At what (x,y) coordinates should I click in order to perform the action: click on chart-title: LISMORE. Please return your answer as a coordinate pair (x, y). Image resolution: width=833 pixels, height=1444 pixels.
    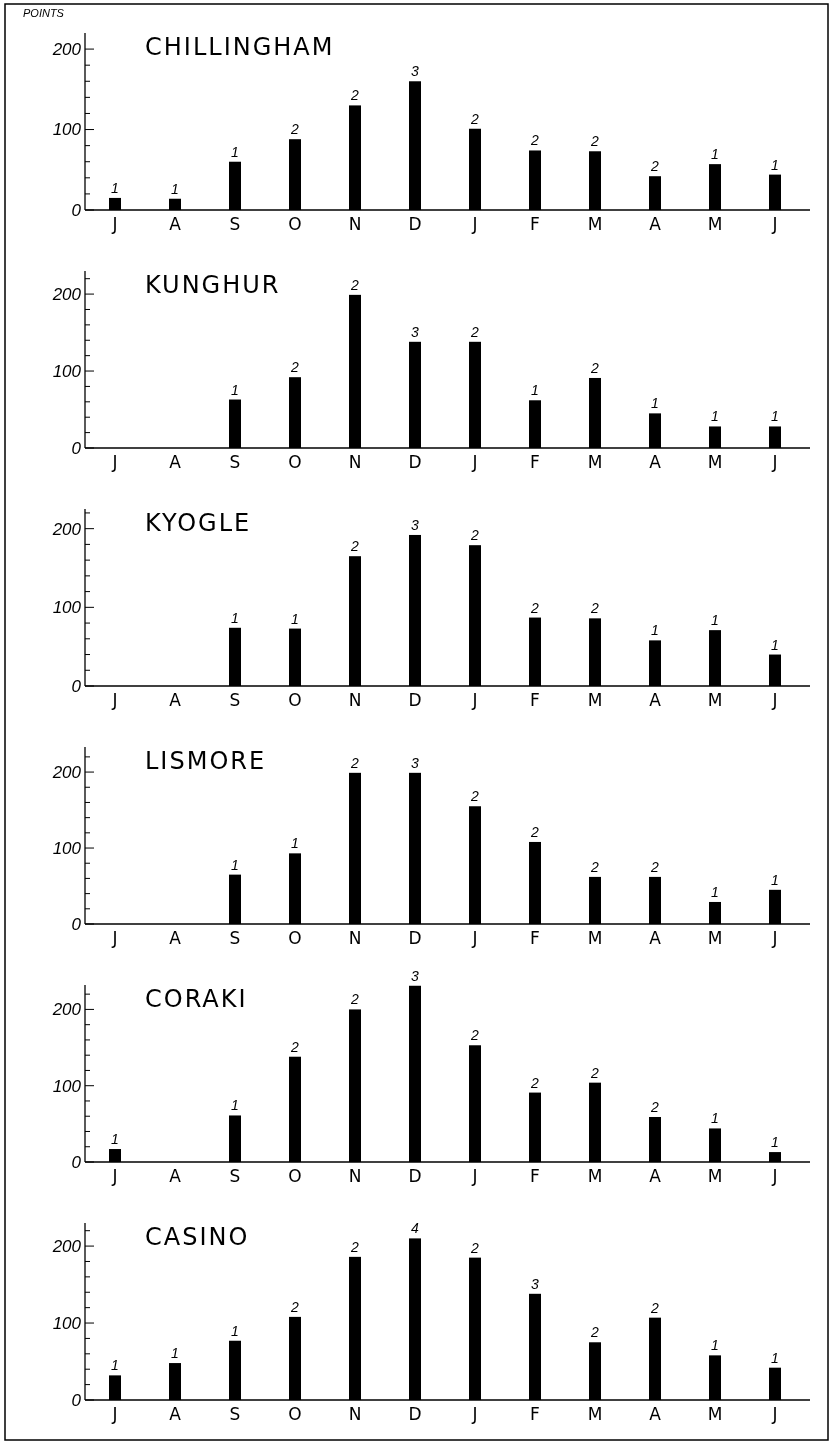
    Looking at the image, I should click on (206, 761).